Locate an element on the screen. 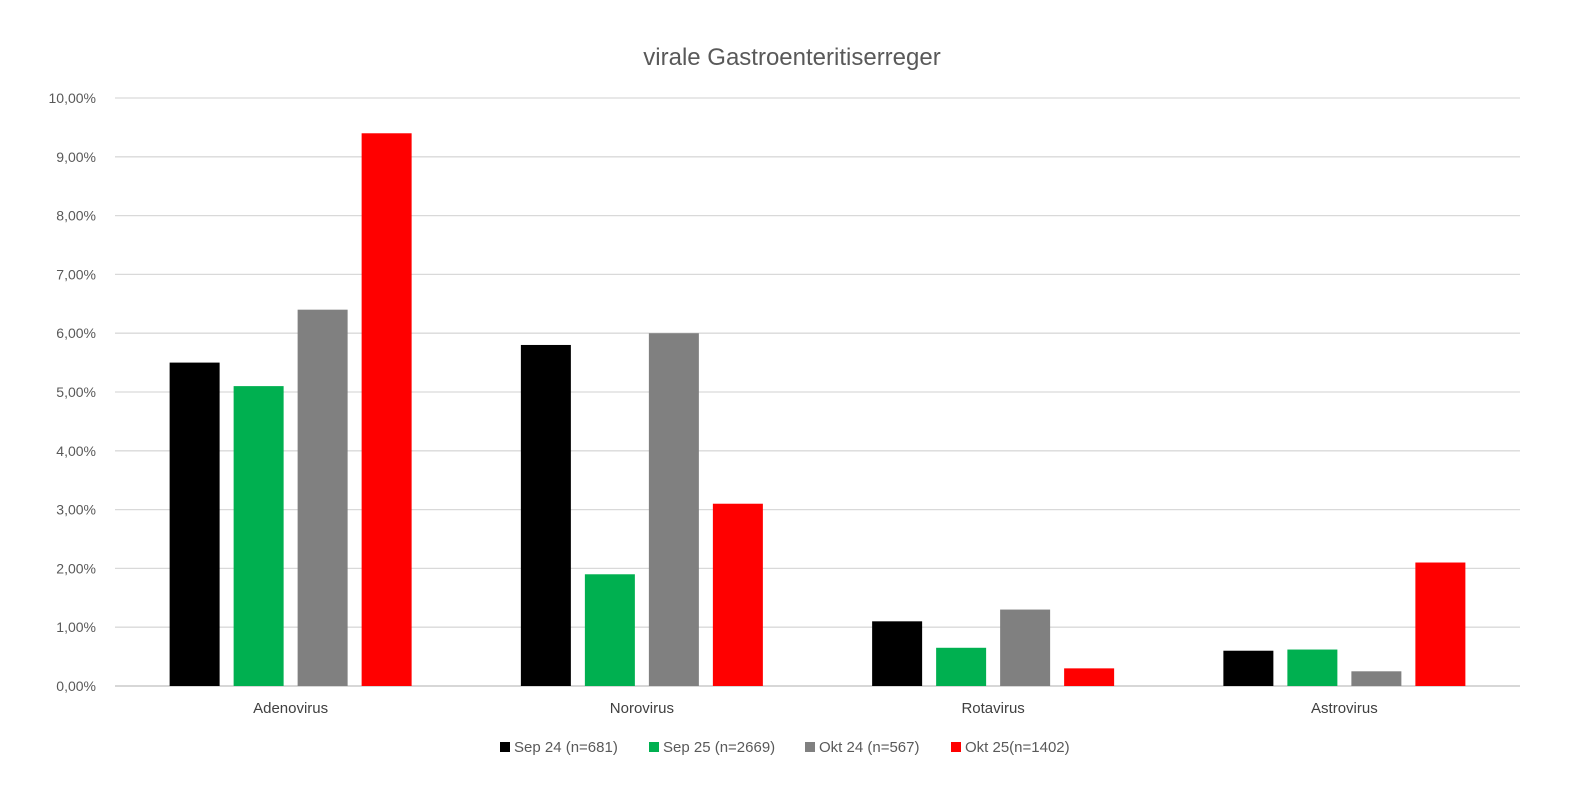  y-tick-label: 8,00% is located at coordinates (76, 216).